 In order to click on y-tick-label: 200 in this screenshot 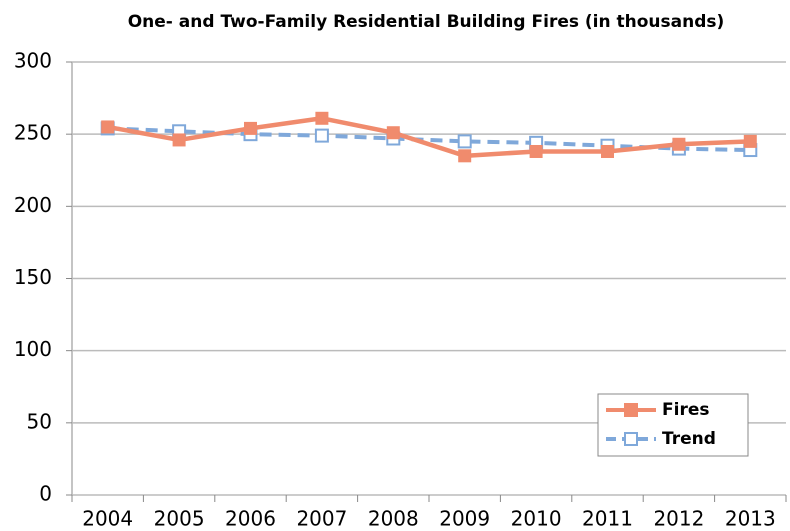, I will do `click(33, 205)`.